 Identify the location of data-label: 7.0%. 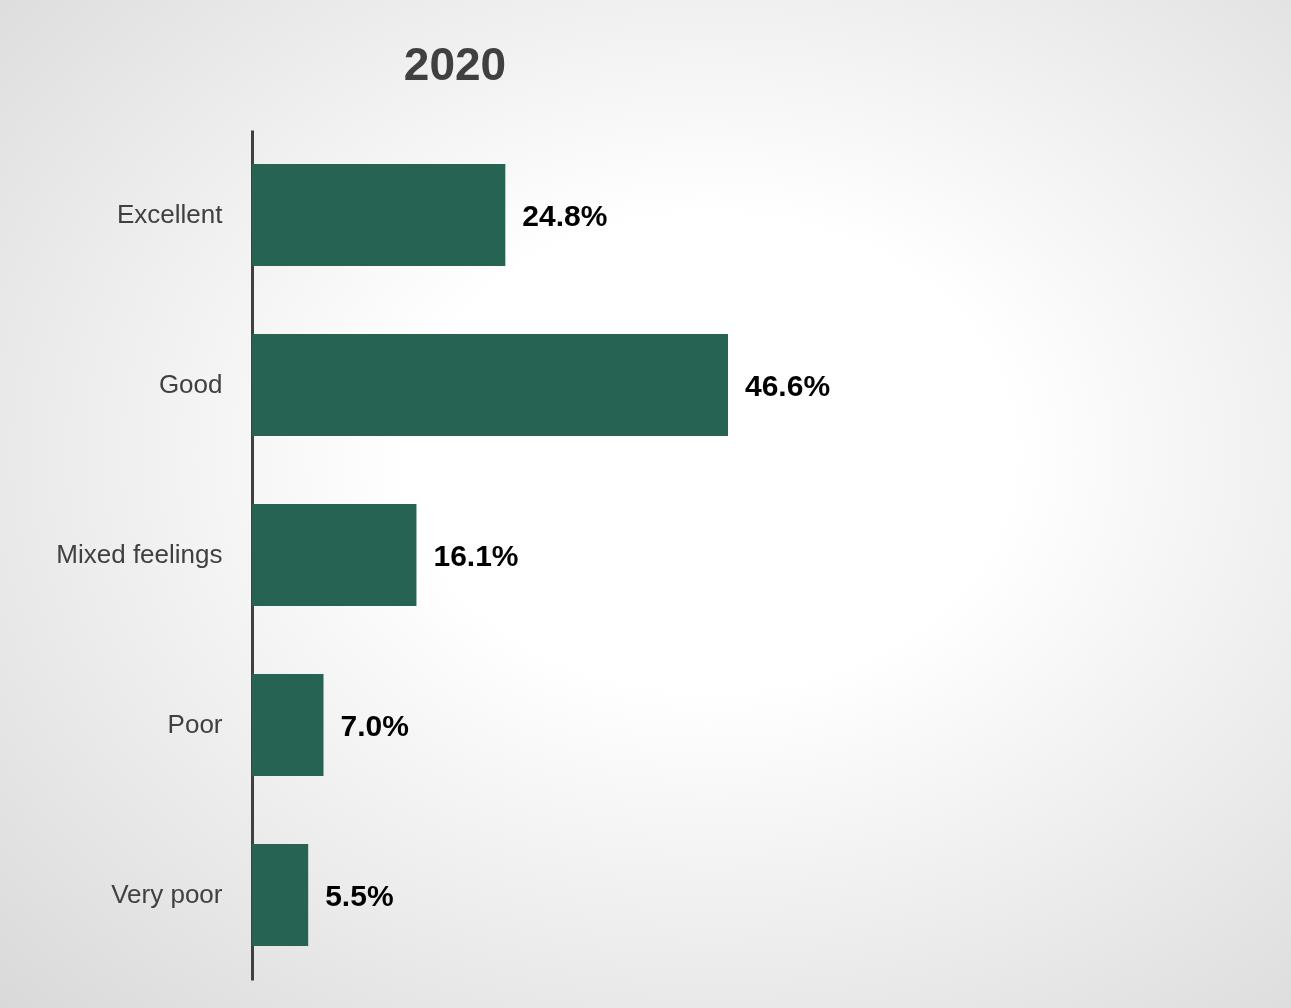
(374, 725).